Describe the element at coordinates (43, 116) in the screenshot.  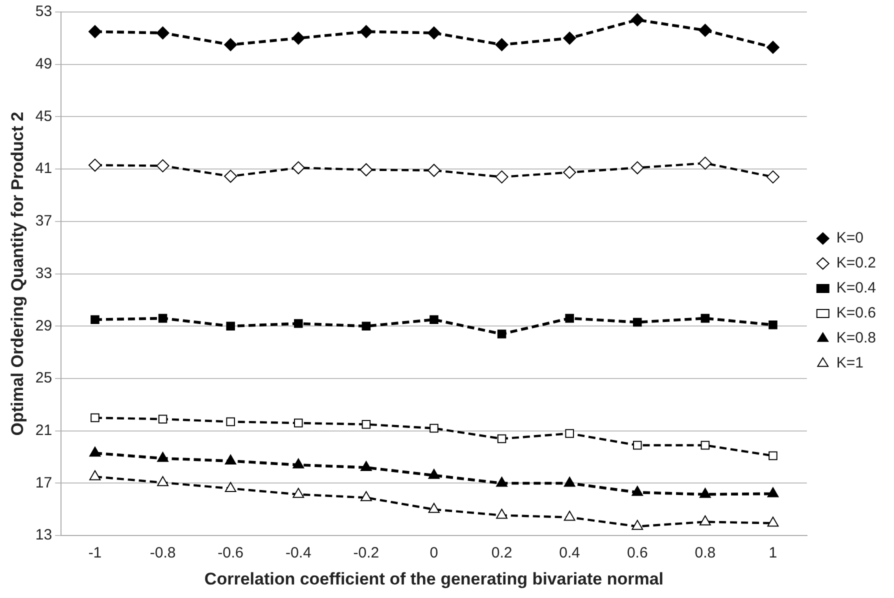
I see `y-tick-label: 45` at that location.